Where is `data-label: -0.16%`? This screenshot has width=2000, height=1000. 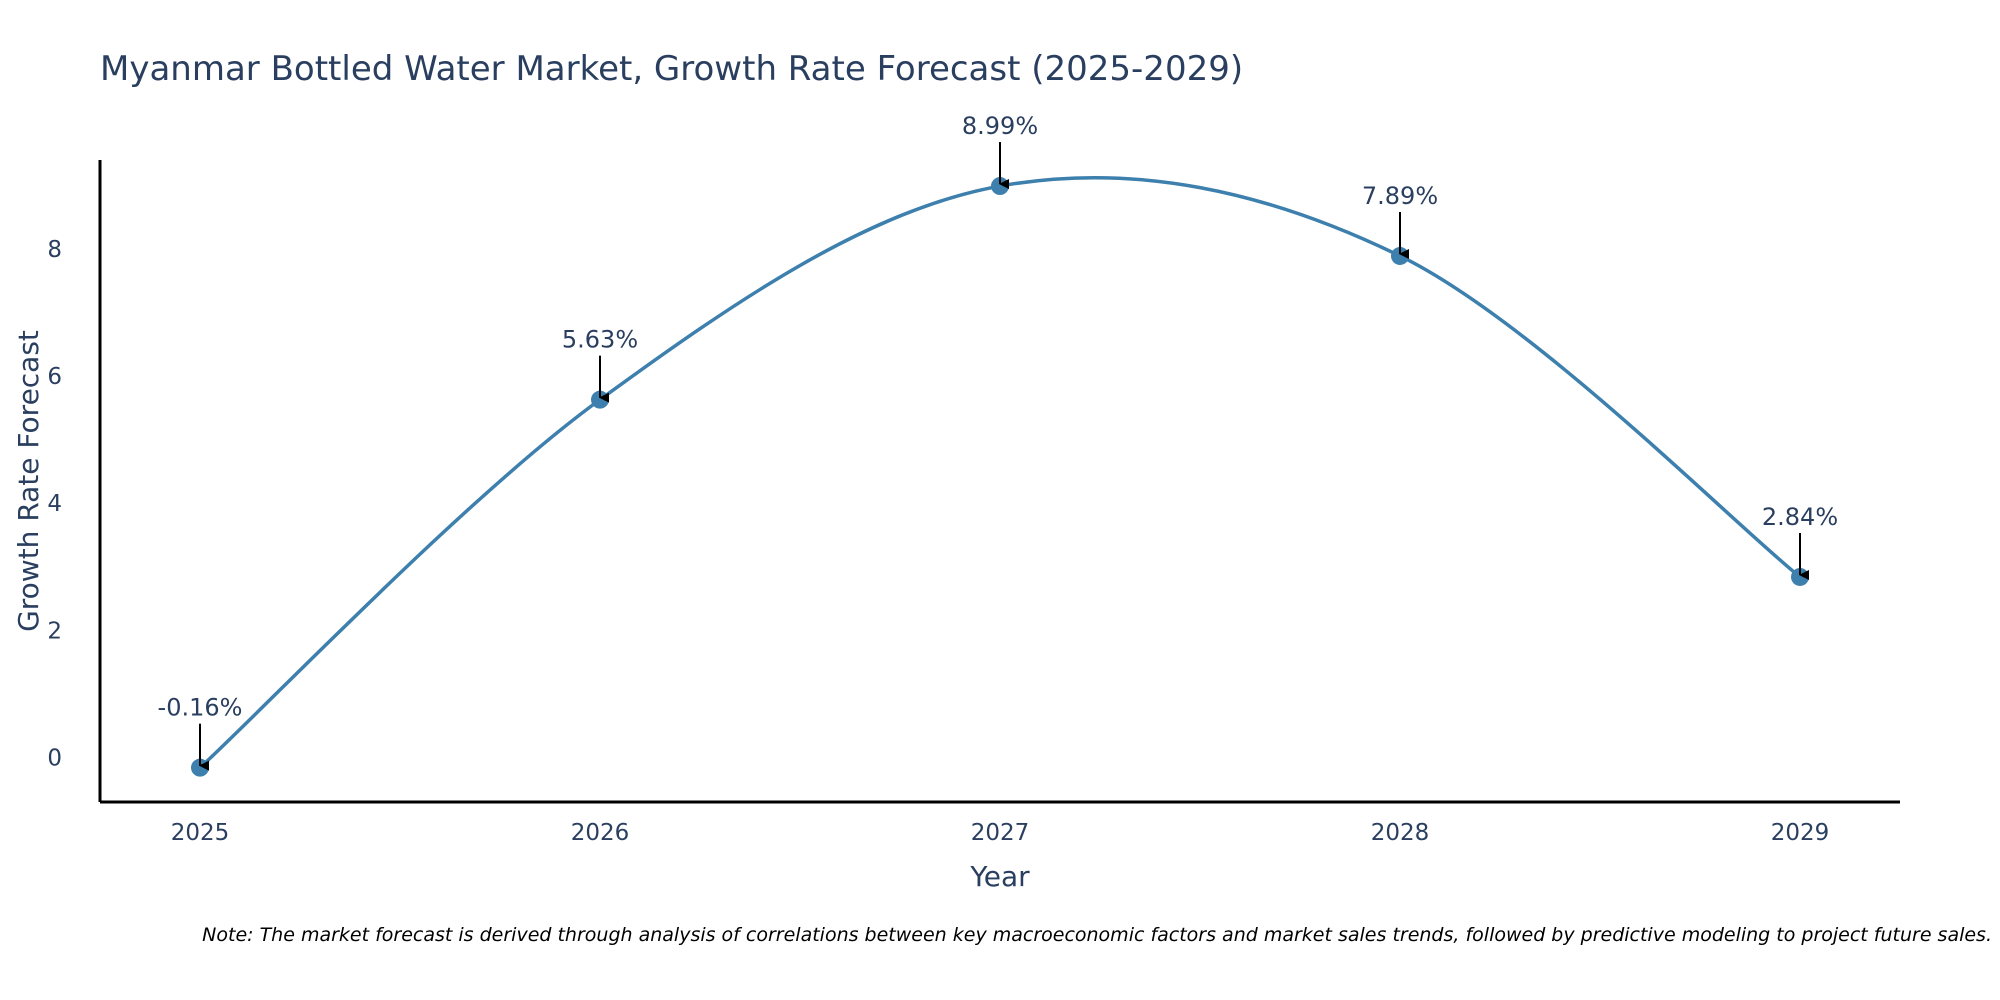
data-label: -0.16% is located at coordinates (200, 708).